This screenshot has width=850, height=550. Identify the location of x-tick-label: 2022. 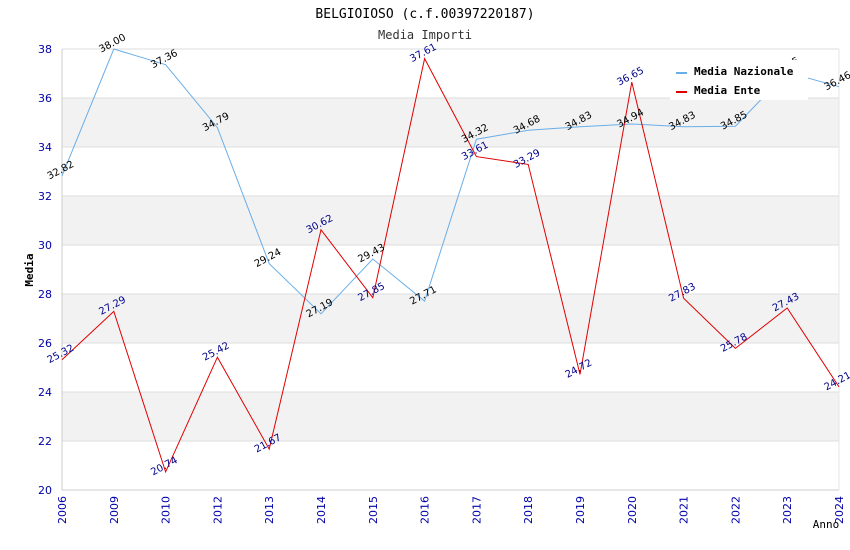
(735, 510).